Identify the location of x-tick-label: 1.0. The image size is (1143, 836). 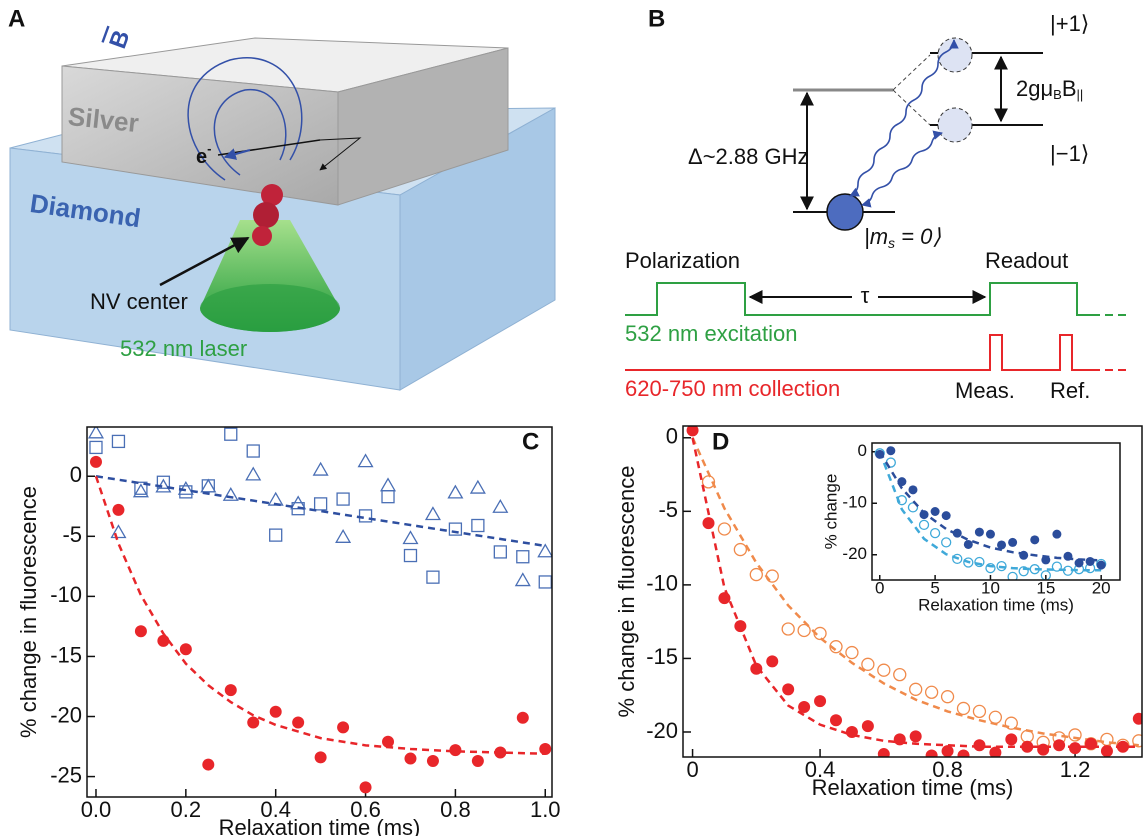
(545, 809).